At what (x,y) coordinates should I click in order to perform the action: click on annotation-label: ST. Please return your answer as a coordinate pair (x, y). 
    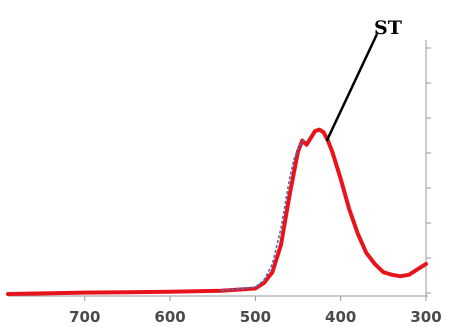
    Looking at the image, I should click on (388, 28).